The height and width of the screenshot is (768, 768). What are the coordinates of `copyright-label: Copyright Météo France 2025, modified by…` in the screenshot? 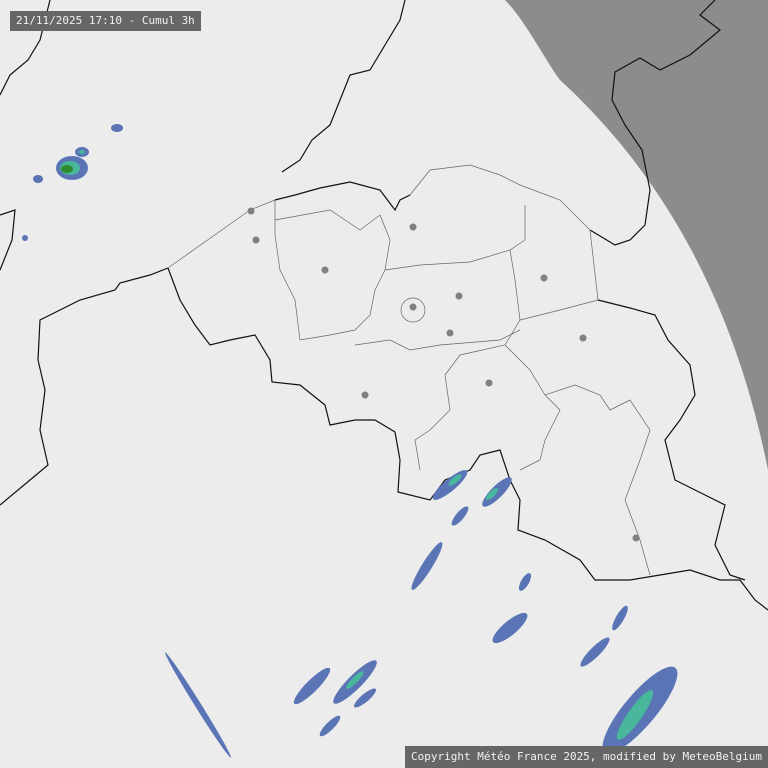 It's located at (586, 757).